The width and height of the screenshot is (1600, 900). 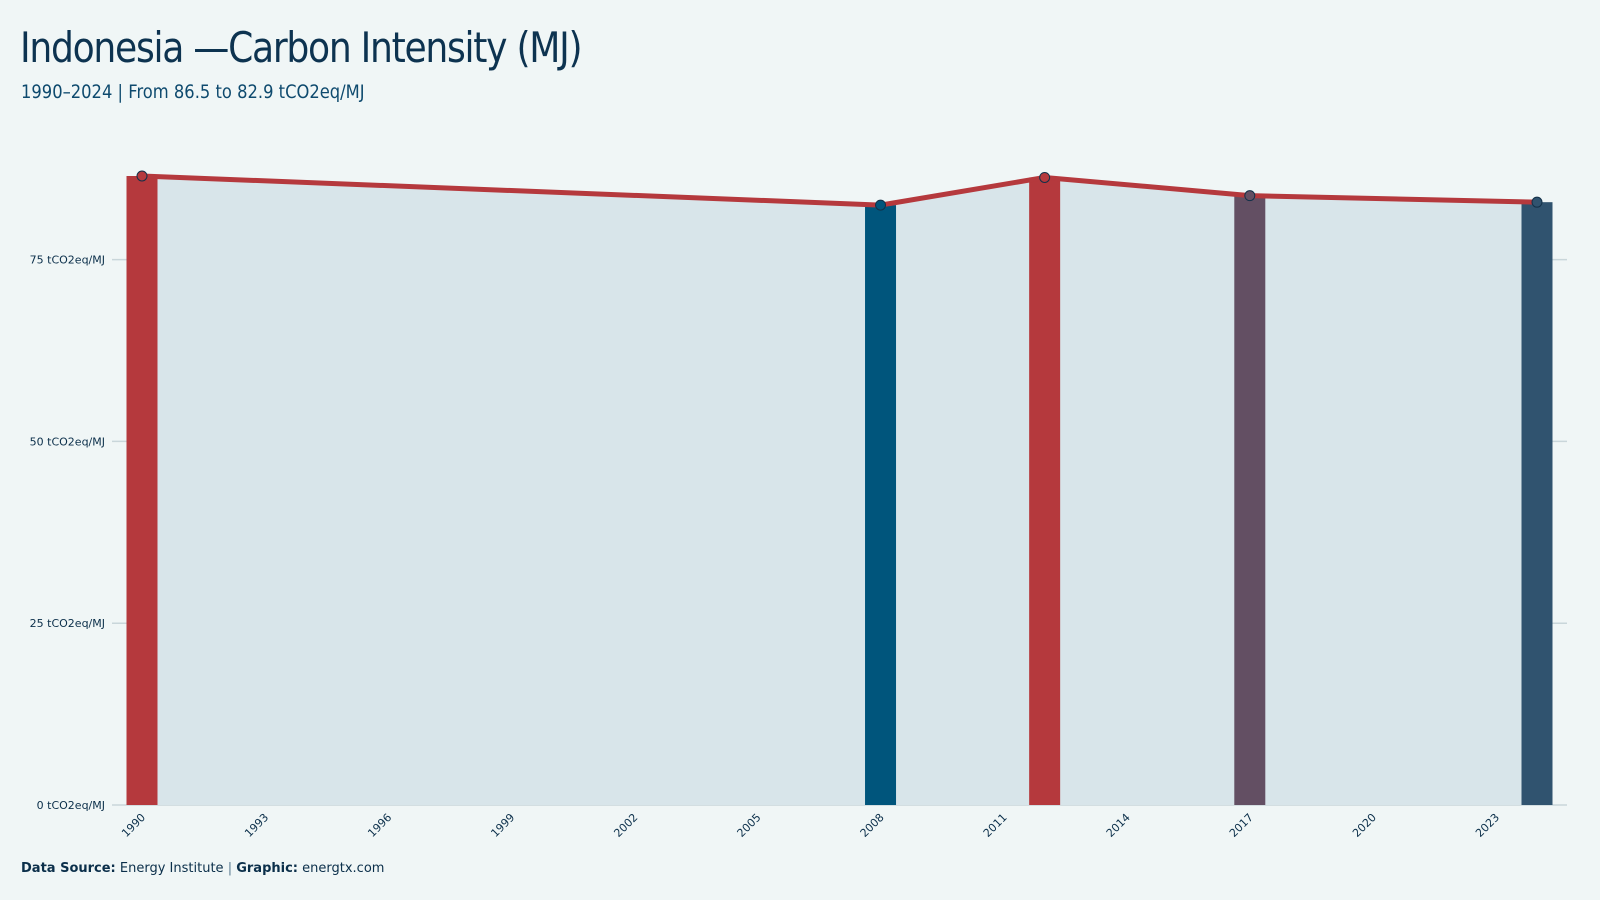 What do you see at coordinates (67, 260) in the screenshot?
I see `y-tick-label: 75 tCO2eq/MJ` at bounding box center [67, 260].